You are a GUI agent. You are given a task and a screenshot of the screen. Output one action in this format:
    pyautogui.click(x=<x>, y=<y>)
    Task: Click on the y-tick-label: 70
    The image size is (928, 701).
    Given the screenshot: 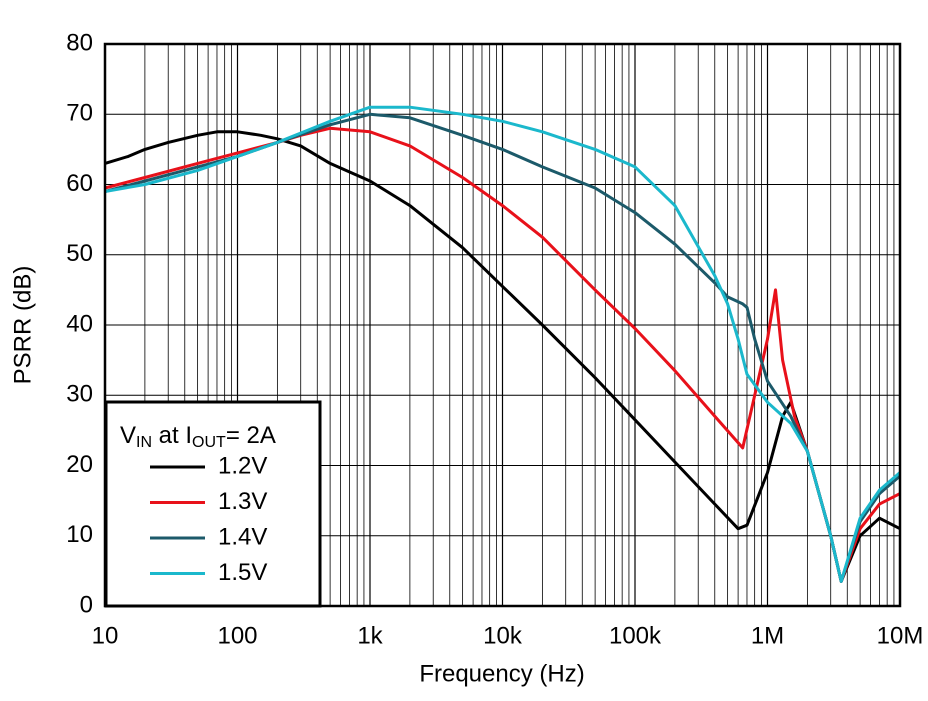 What is the action you would take?
    pyautogui.click(x=79, y=113)
    